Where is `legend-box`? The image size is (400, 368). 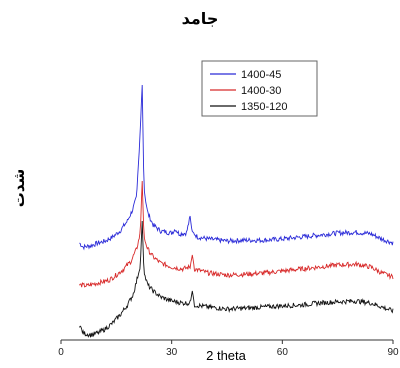 legend-box is located at coordinates (259, 88).